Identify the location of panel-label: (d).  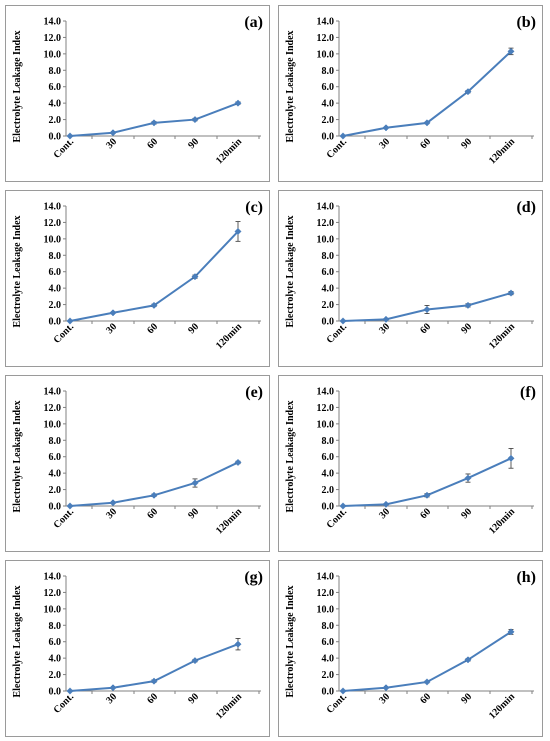
(526, 207).